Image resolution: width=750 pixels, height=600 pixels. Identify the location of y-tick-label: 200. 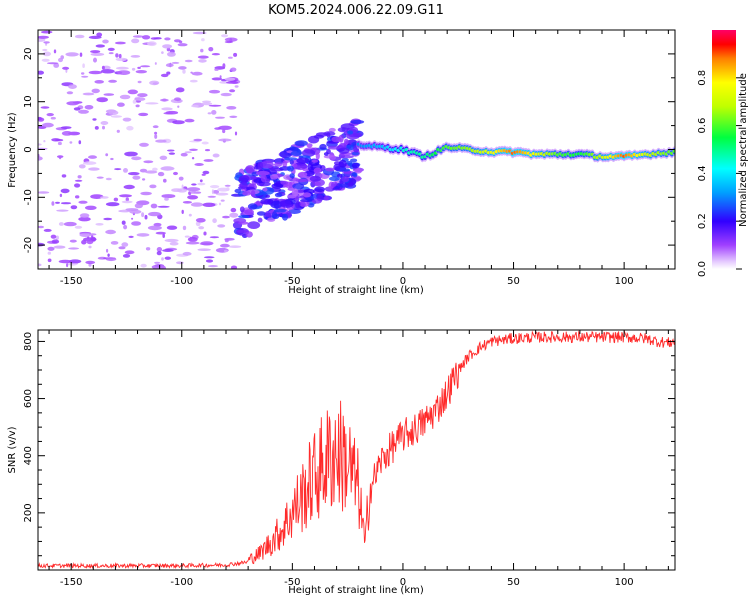
(28, 512).